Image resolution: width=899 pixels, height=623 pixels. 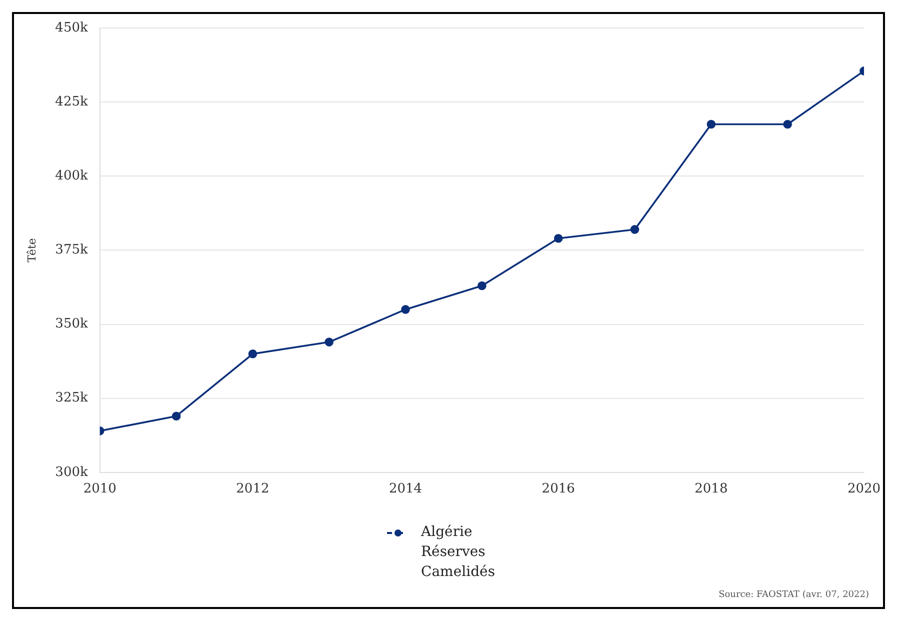 I want to click on y-tick-label: 350k, so click(x=71, y=324).